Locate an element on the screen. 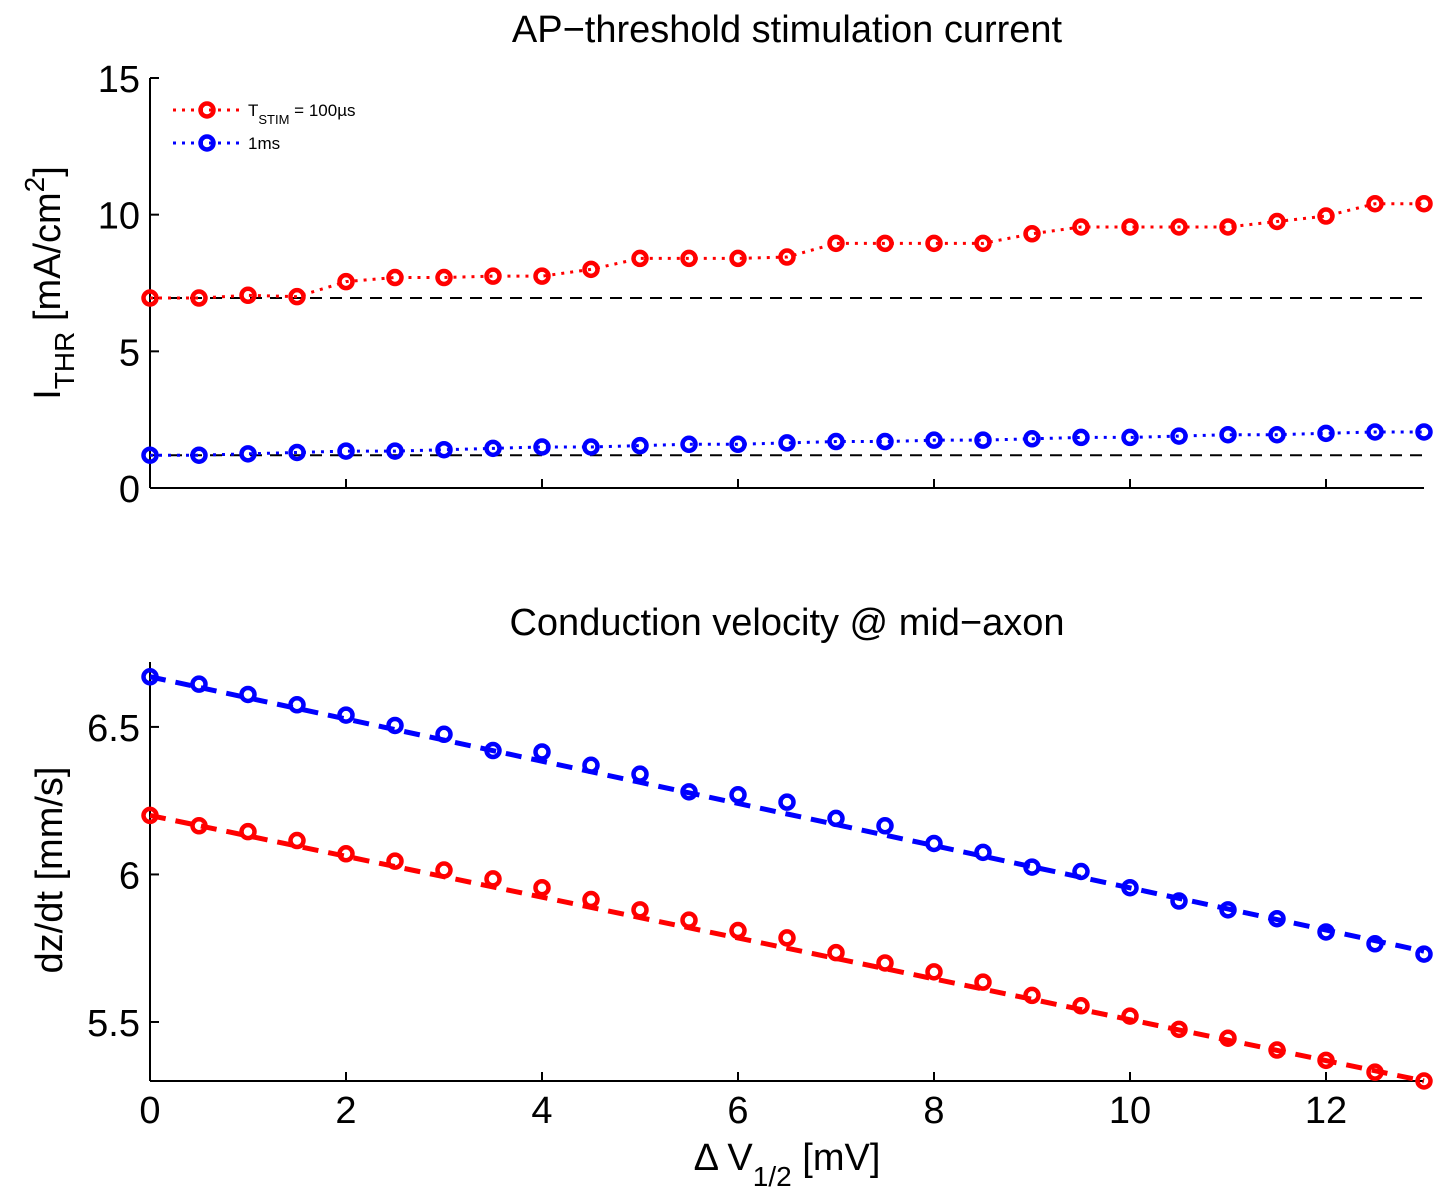 This screenshot has width=1448, height=1194. velocity-x-ticks: 0 2 4 6 8 10 12 is located at coordinates (743, 1102).